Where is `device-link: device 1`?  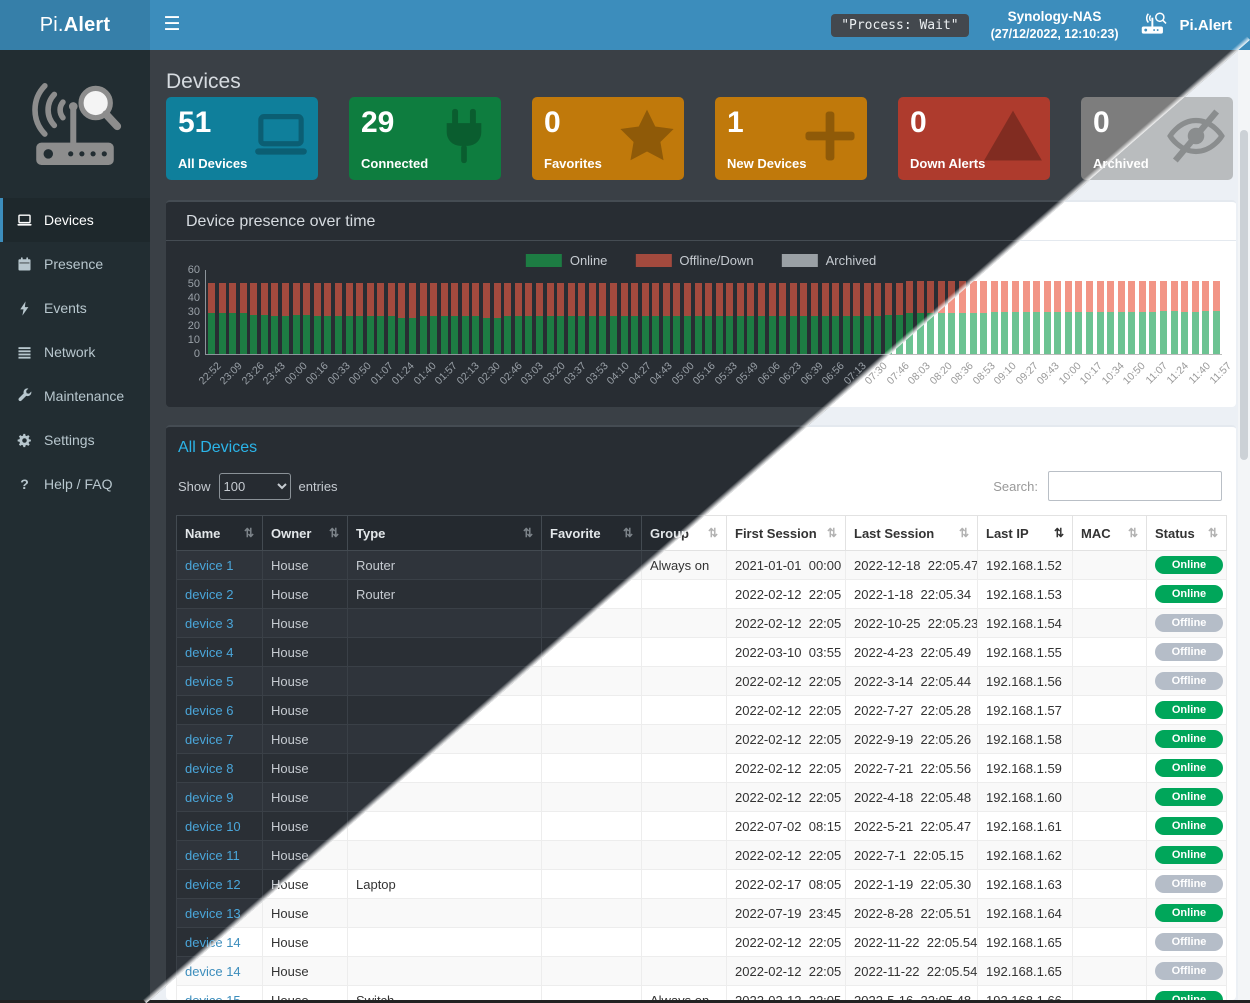
device-link: device 1 is located at coordinates (209, 565).